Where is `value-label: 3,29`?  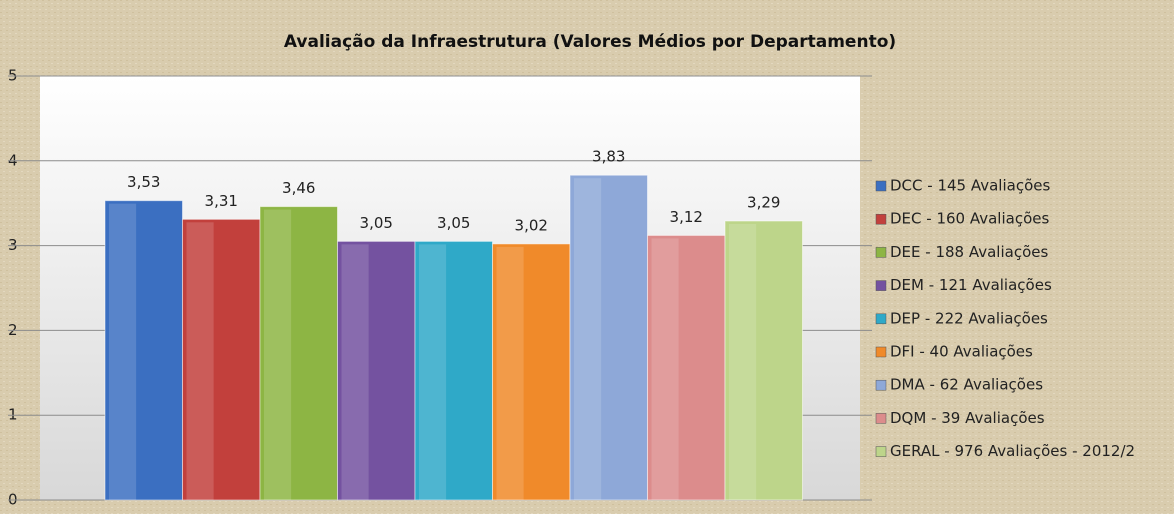
value-label: 3,29 is located at coordinates (763, 203).